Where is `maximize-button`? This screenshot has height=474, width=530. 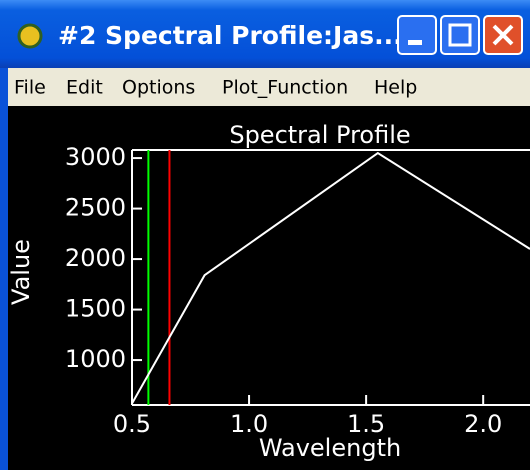
maximize-button is located at coordinates (460, 35).